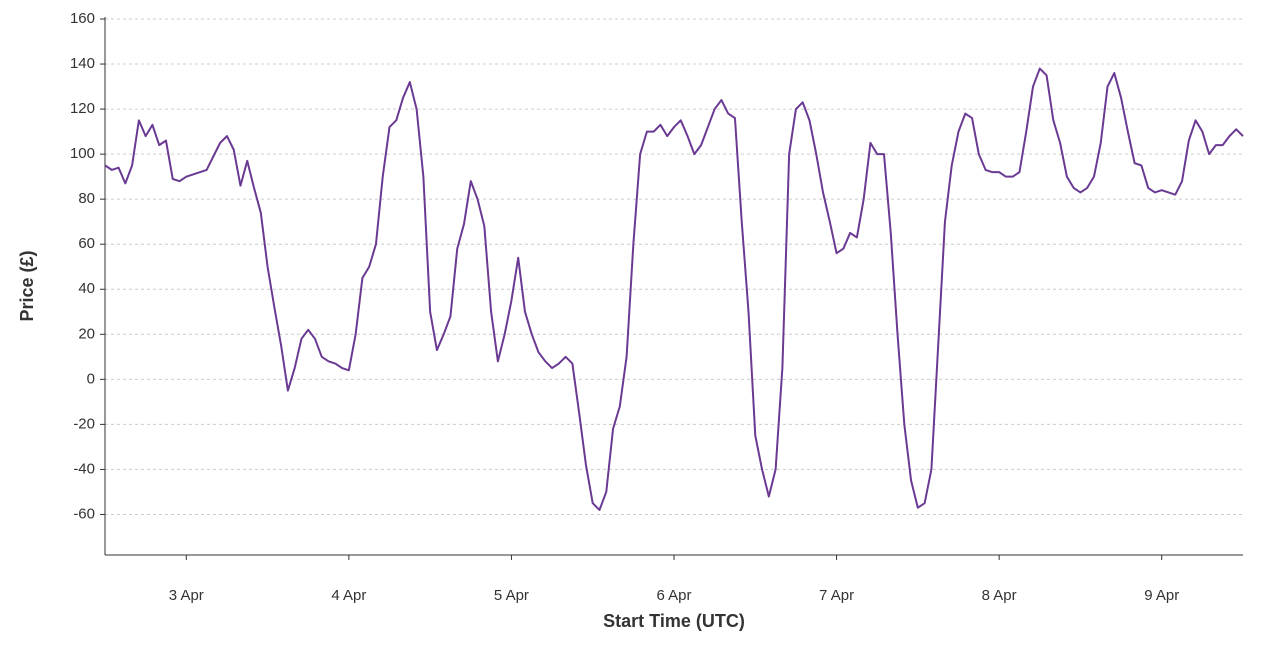 This screenshot has height=664, width=1273. What do you see at coordinates (348, 595) in the screenshot?
I see `x-tick-label: 4 Apr` at bounding box center [348, 595].